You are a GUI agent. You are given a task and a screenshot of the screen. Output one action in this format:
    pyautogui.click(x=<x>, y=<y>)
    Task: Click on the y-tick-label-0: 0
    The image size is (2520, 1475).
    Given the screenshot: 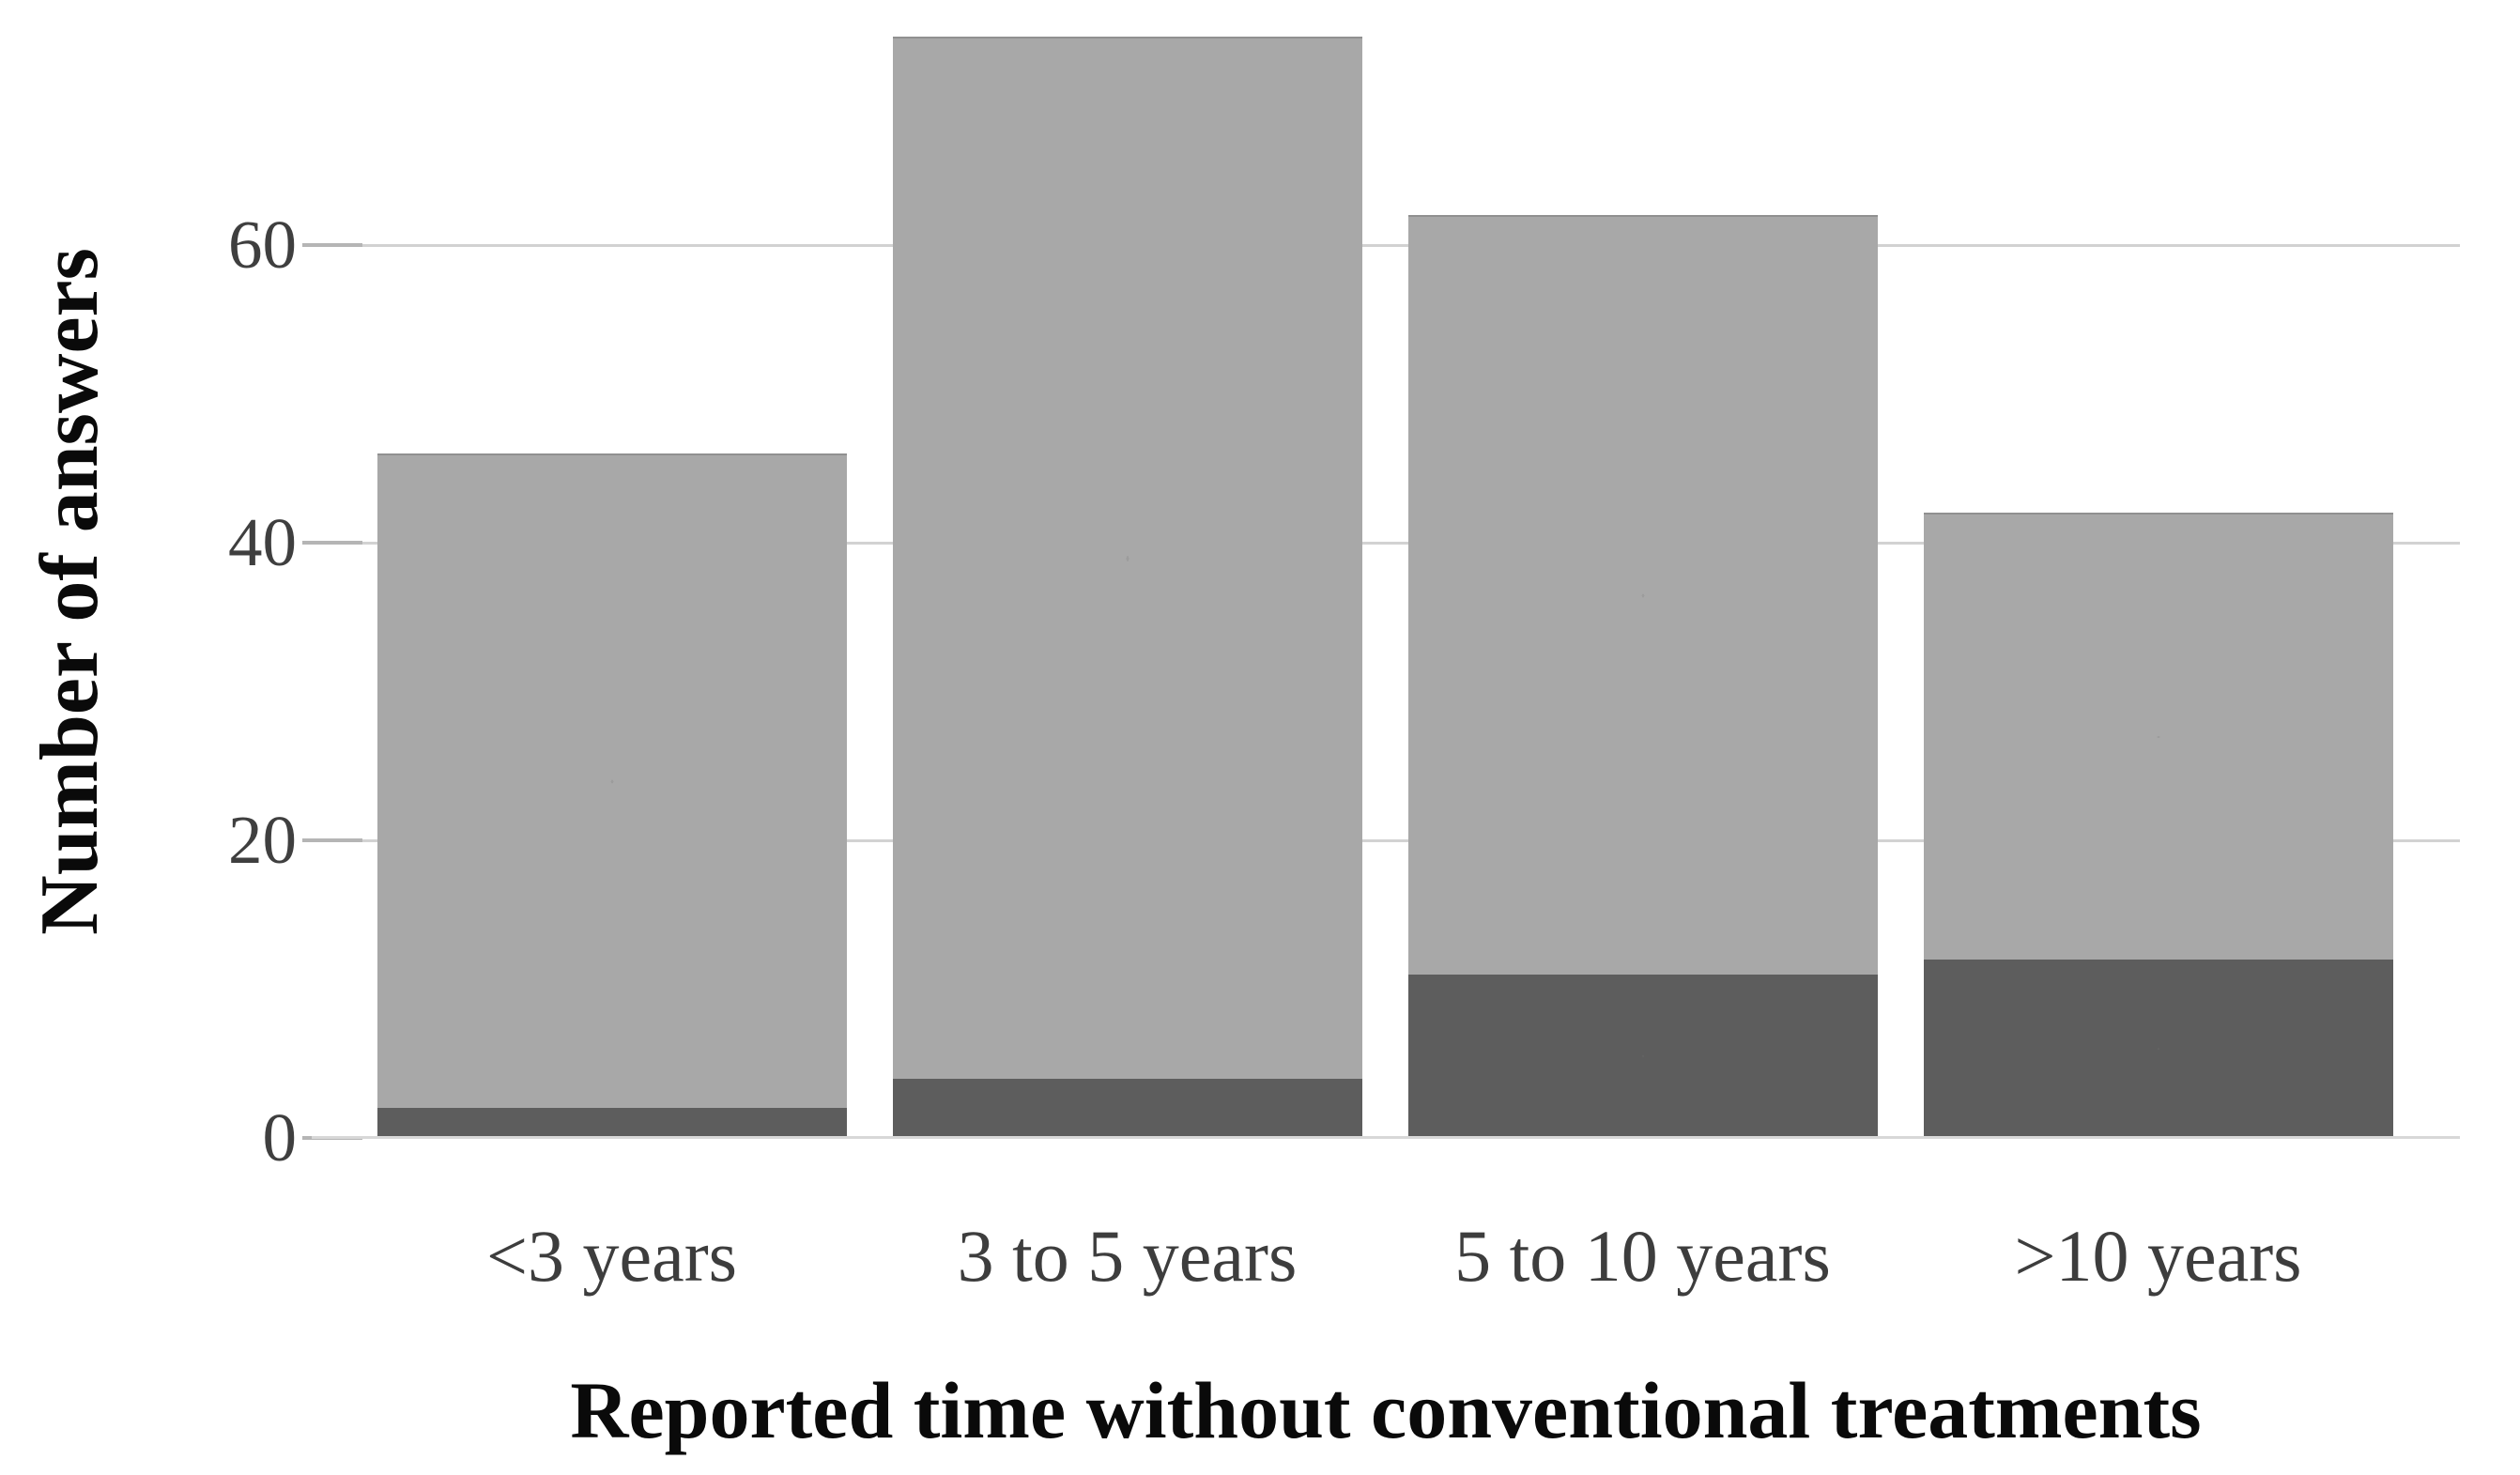 What is the action you would take?
    pyautogui.click(x=280, y=1137)
    